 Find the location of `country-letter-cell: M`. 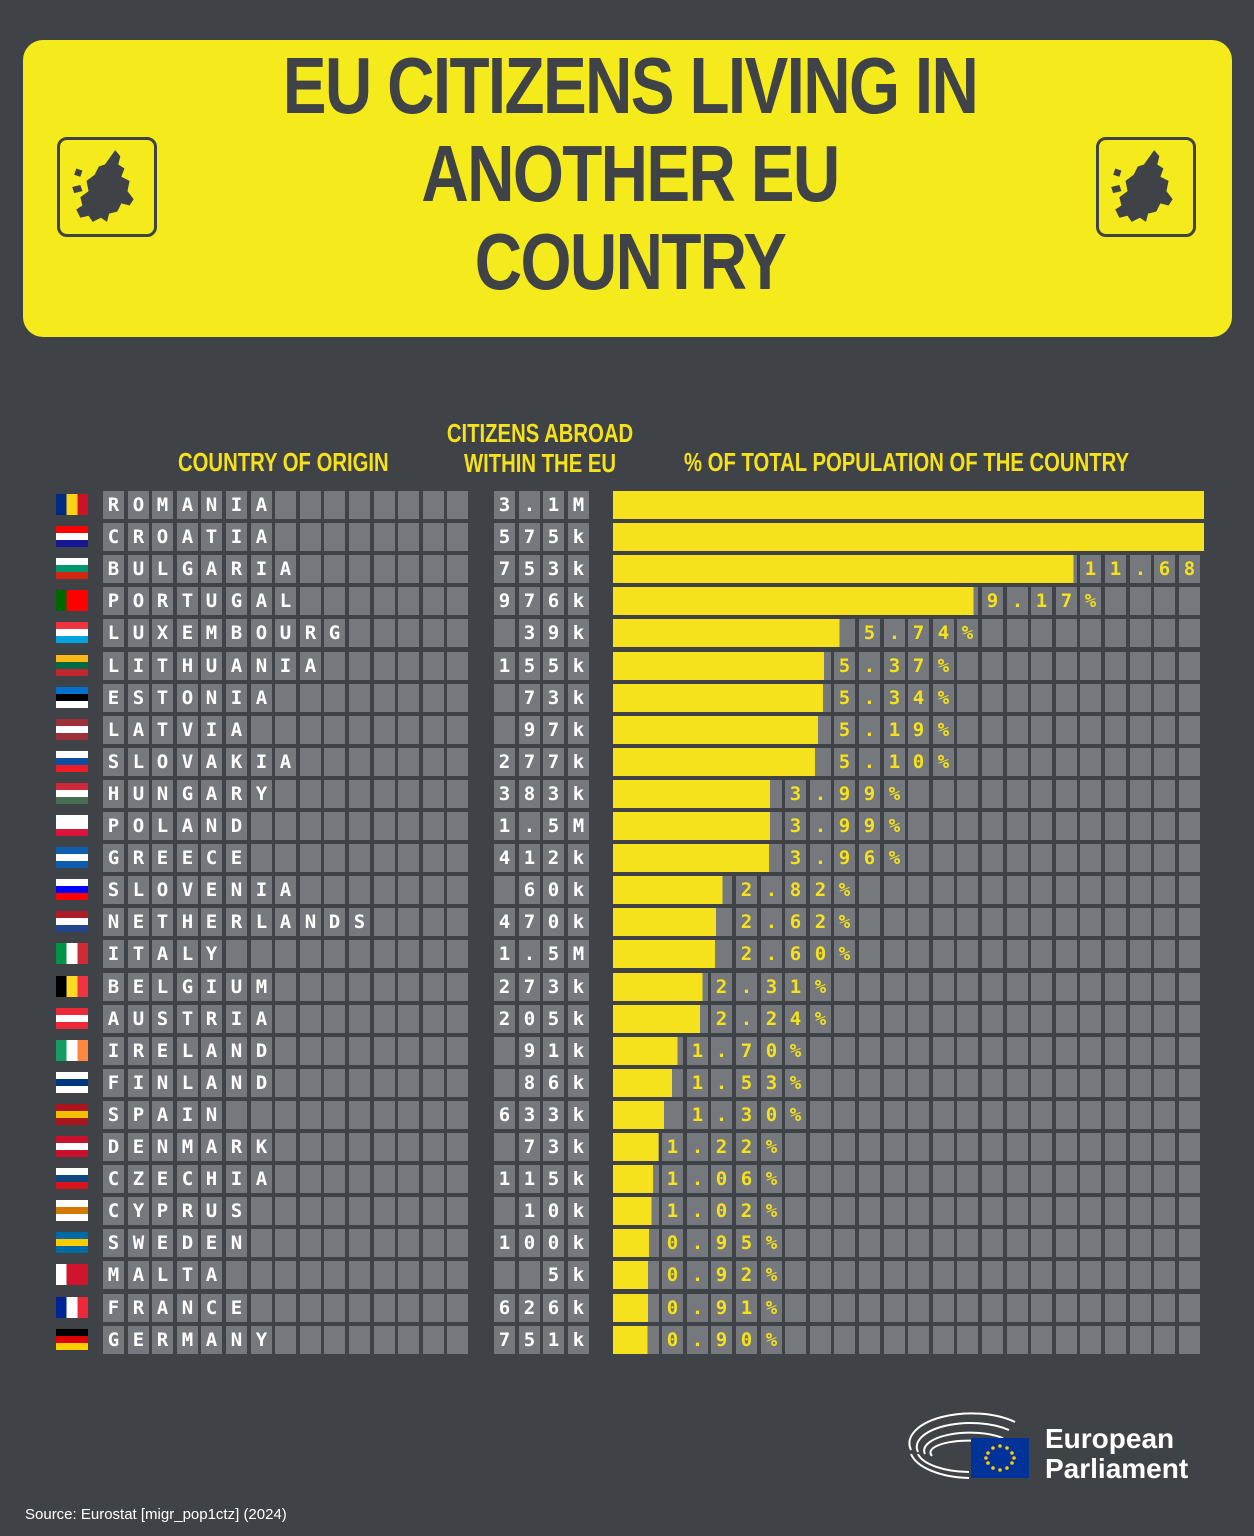

country-letter-cell: M is located at coordinates (187, 1147).